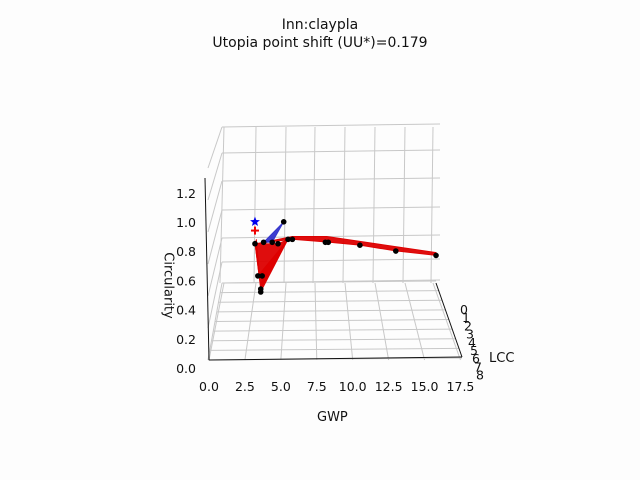  I want to click on chart-subtitle: Utopia point shift (UU*)=0.179, so click(320, 43).